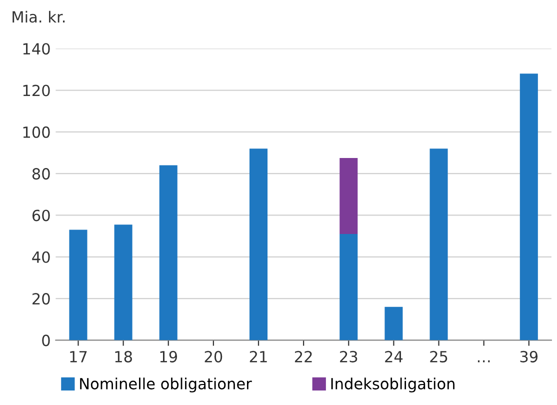 Image resolution: width=557 pixels, height=405 pixels. Describe the element at coordinates (349, 356) in the screenshot. I see `x-tick-label: 23` at that location.